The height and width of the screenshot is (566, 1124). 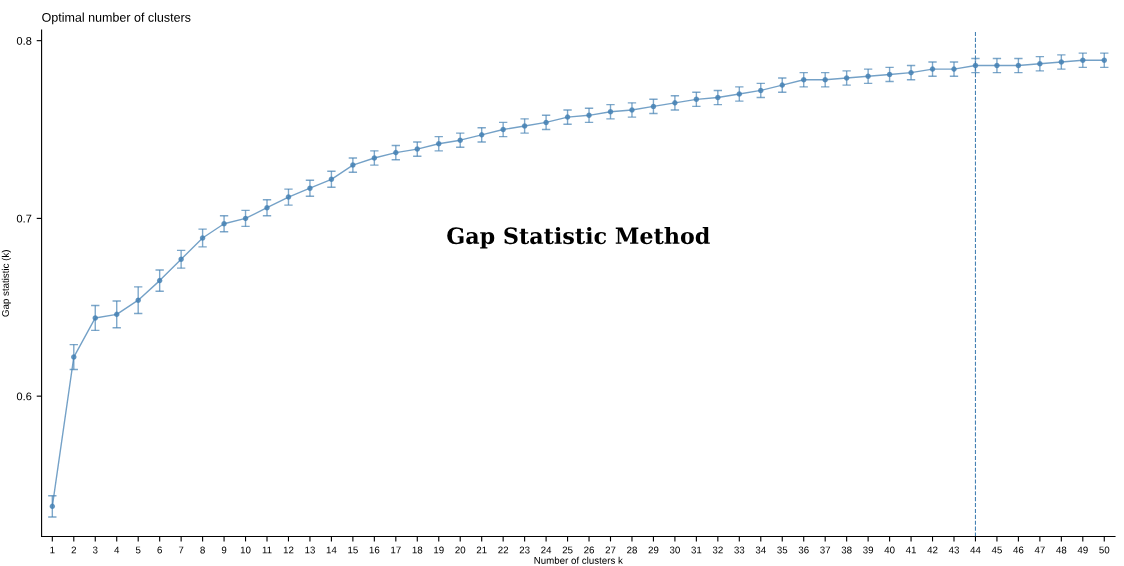 What do you see at coordinates (717, 550) in the screenshot?
I see `x-tick-label: 32` at bounding box center [717, 550].